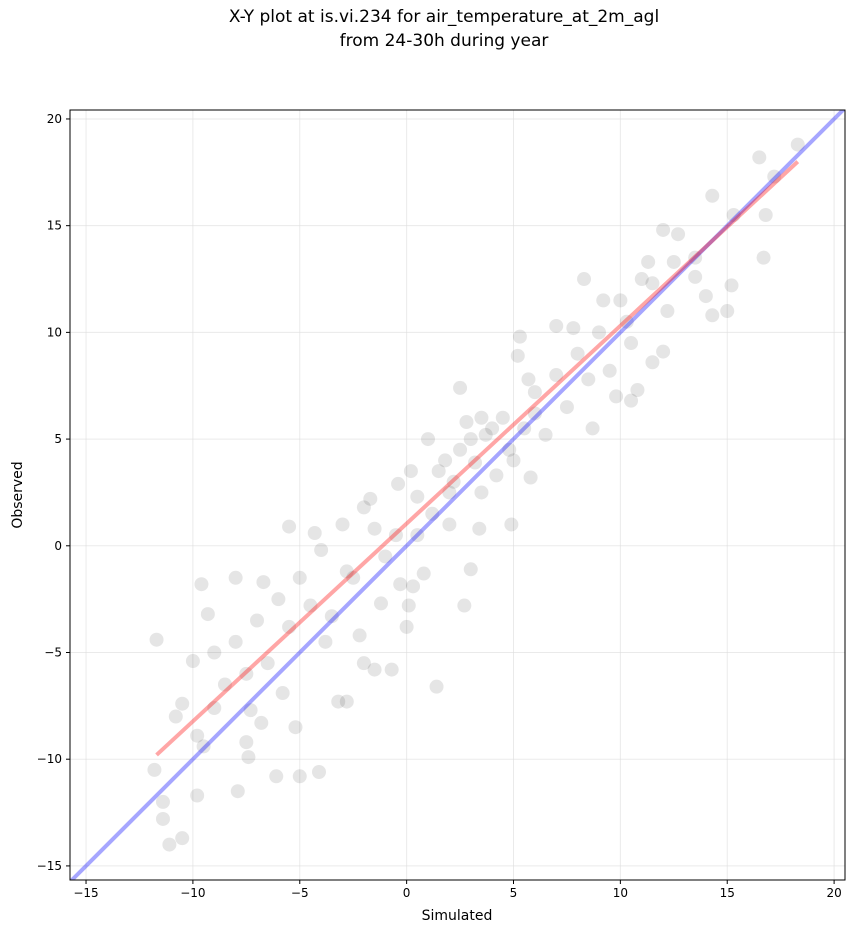  I want to click on x-tick-label: −15, so click(85, 893).